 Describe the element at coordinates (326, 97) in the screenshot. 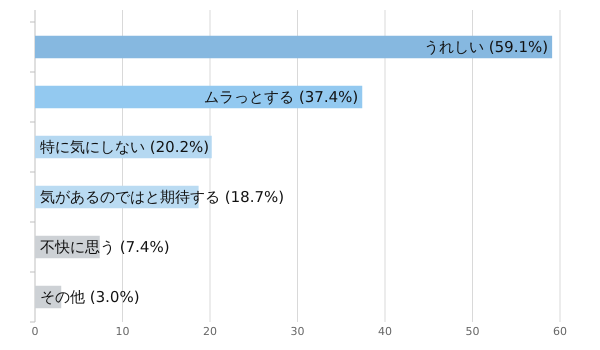

I see `data-label: (37.4%)` at that location.